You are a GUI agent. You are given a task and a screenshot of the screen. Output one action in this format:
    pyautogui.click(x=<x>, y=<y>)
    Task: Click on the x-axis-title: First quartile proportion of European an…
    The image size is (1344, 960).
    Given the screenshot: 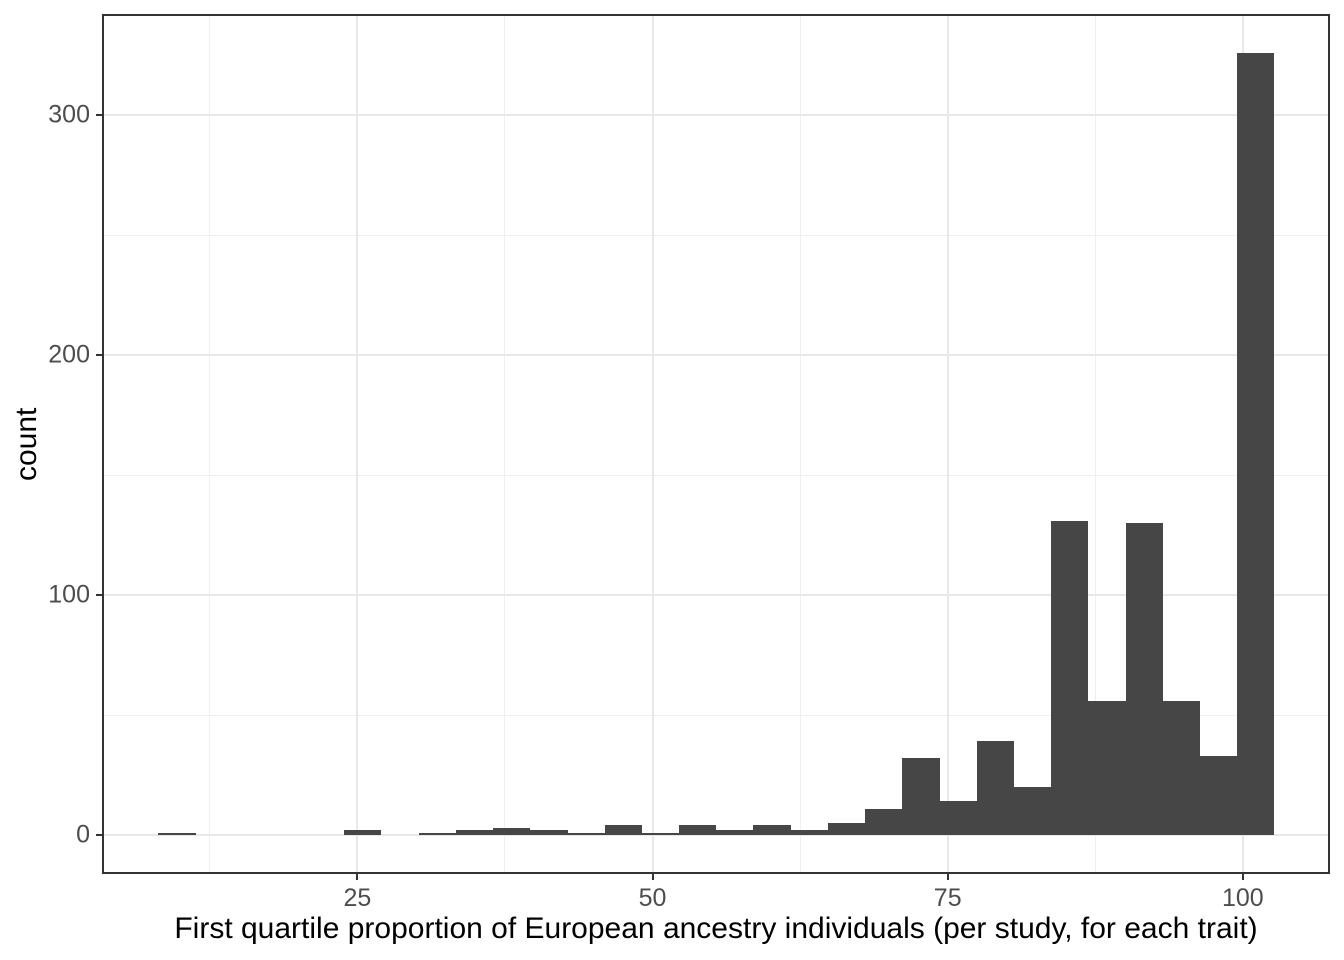 What is the action you would take?
    pyautogui.click(x=716, y=928)
    